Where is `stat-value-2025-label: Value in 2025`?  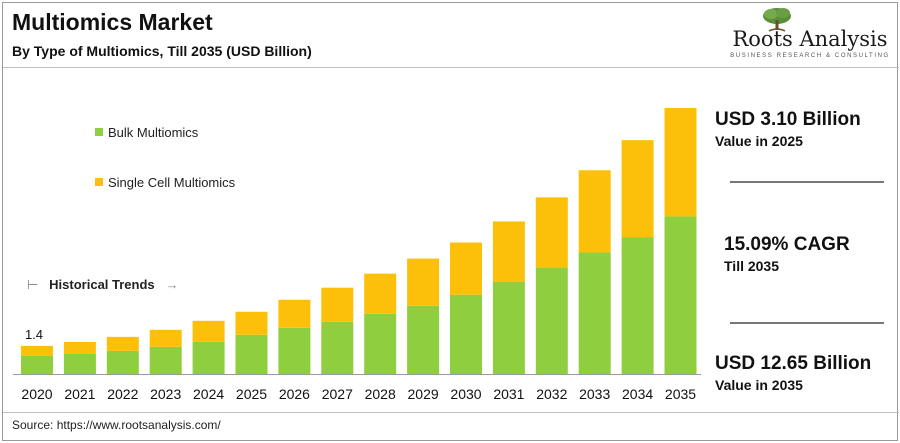 stat-value-2025-label: Value in 2025 is located at coordinates (759, 141).